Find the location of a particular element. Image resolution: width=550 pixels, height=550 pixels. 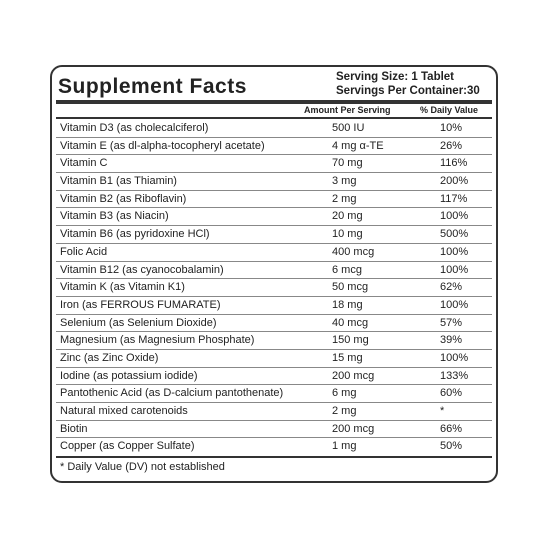

table-row: Vitamin K (as Vitamin K1) 50 mcg 62% is located at coordinates (274, 288).